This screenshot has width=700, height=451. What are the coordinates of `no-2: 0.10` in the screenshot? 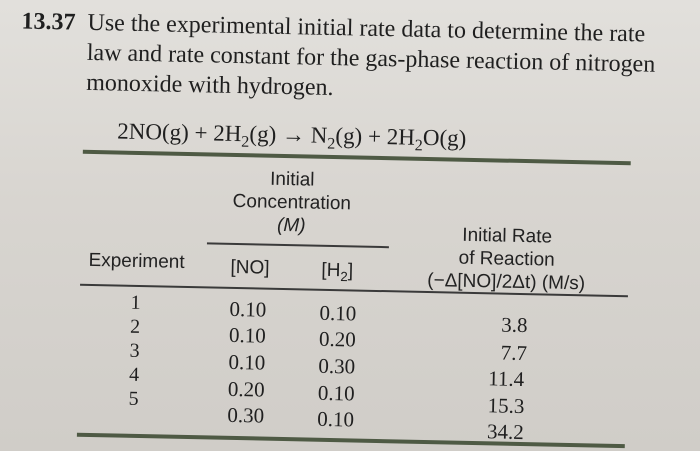 It's located at (247, 335).